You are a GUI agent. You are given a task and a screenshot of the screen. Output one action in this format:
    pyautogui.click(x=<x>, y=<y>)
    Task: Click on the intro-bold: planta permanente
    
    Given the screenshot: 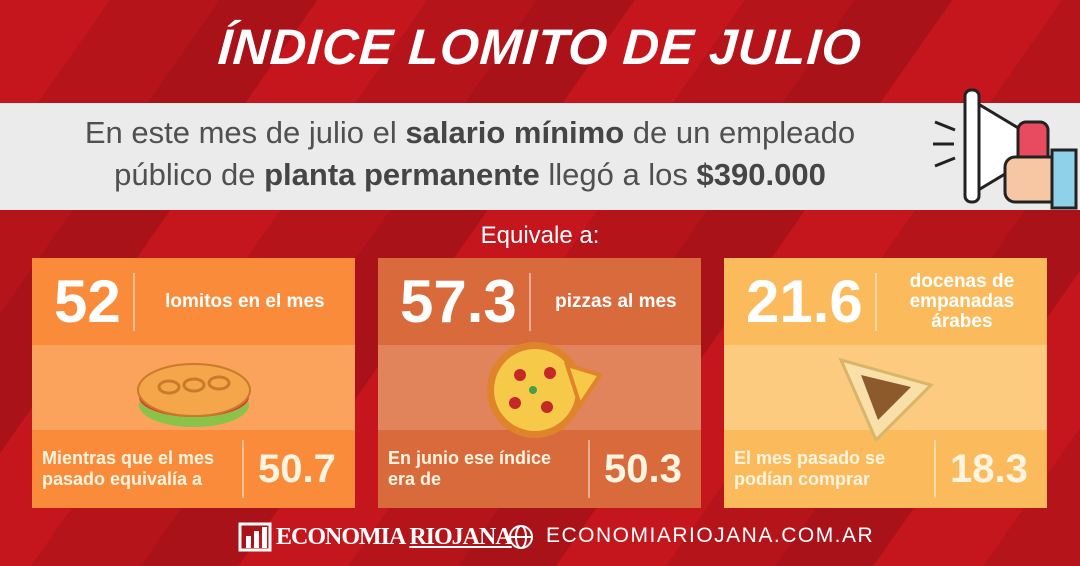 What is the action you would take?
    pyautogui.click(x=402, y=174)
    